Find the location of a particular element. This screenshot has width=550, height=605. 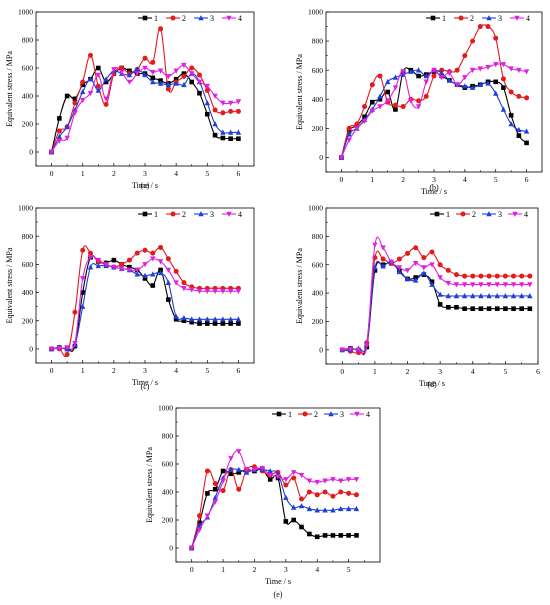

legend: 1 2 3 4 is located at coordinates (321, 414).